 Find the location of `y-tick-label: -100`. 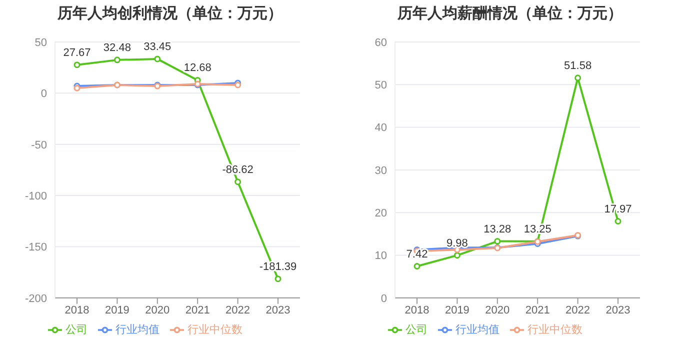

y-tick-label: -100 is located at coordinates (35, 196).